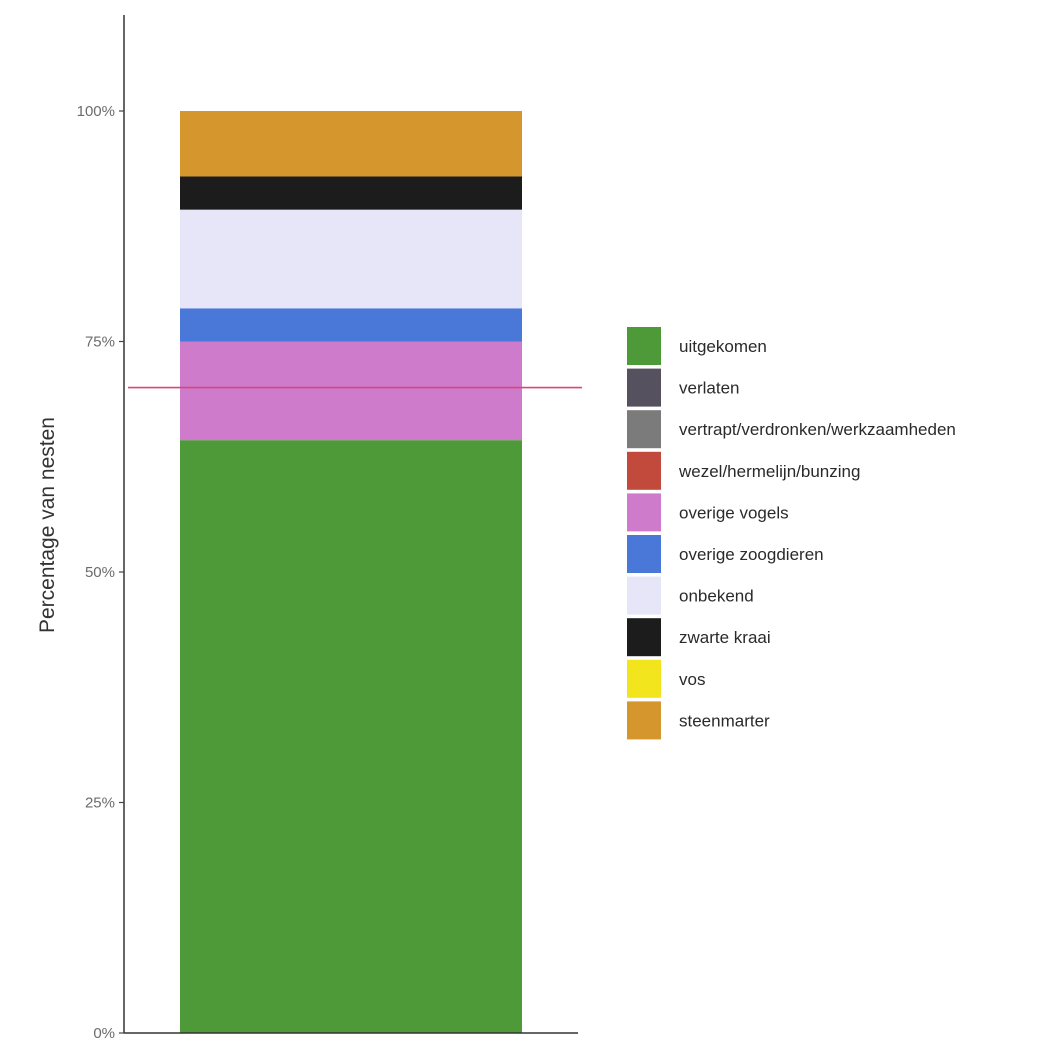 This screenshot has height=1041, width=1054. What do you see at coordinates (692, 679) in the screenshot?
I see `legend-label-8: vos` at bounding box center [692, 679].